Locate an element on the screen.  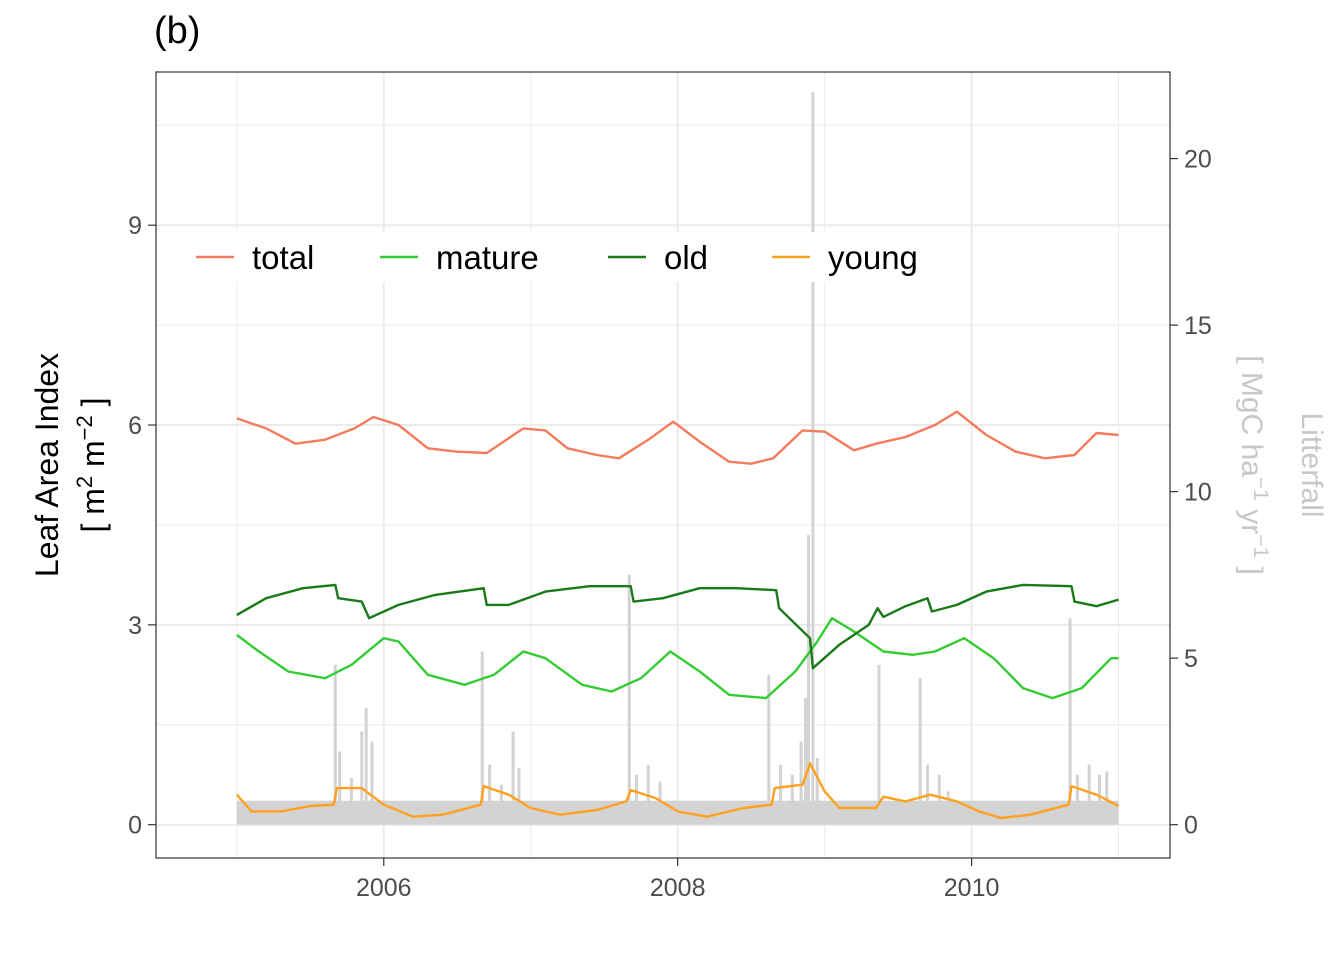
y-tick-label: 3 is located at coordinates (135, 626).